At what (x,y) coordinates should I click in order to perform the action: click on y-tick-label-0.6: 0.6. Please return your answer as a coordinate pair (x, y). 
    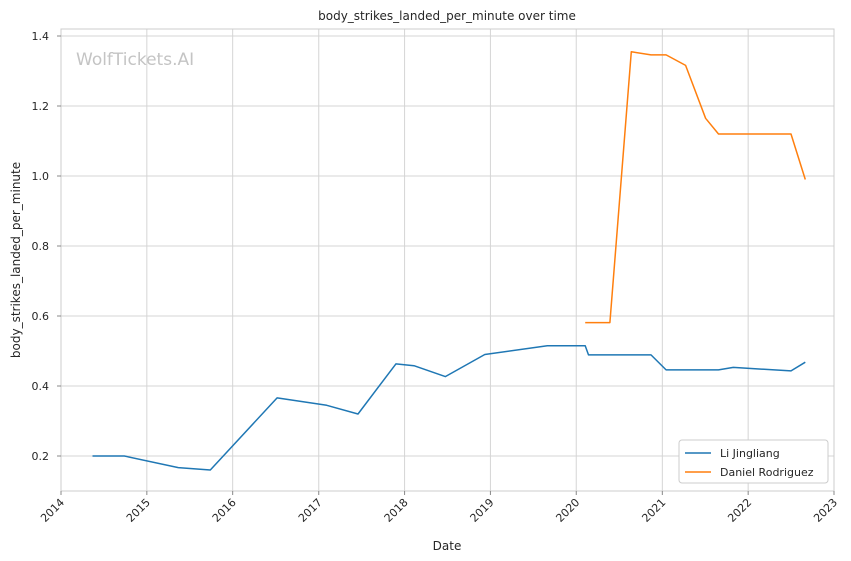
    Looking at the image, I should click on (41, 316).